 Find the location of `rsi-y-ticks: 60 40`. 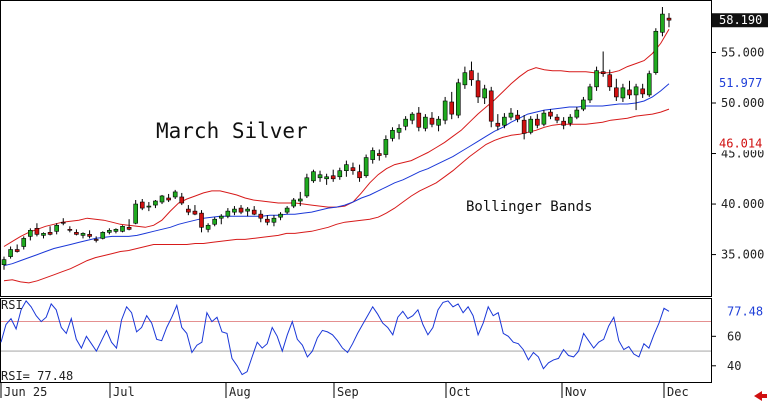

rsi-y-ticks: 60 40 is located at coordinates (726, 351).